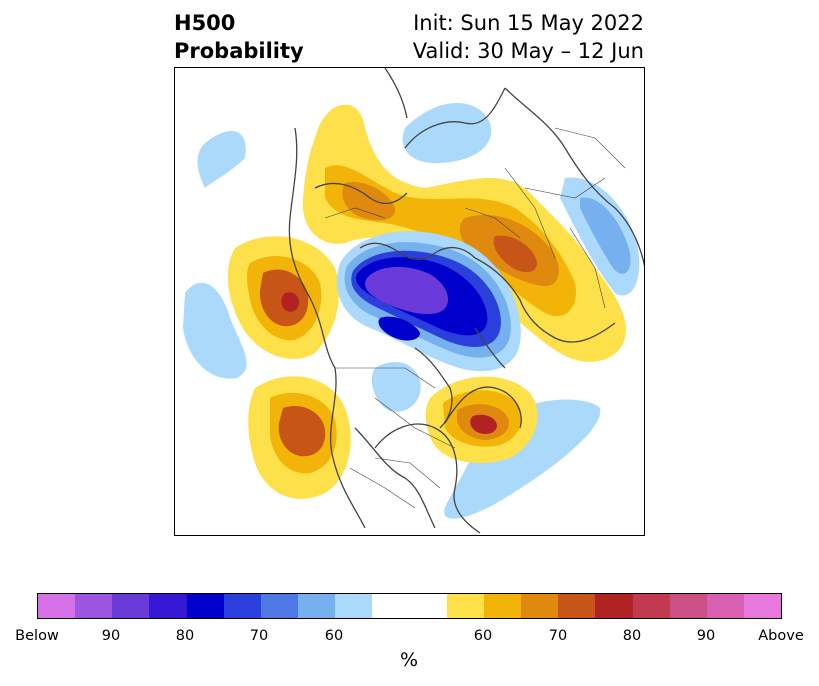 This screenshot has width=819, height=686. I want to click on positive-anomaly-eurasia-core, so click(515, 254).